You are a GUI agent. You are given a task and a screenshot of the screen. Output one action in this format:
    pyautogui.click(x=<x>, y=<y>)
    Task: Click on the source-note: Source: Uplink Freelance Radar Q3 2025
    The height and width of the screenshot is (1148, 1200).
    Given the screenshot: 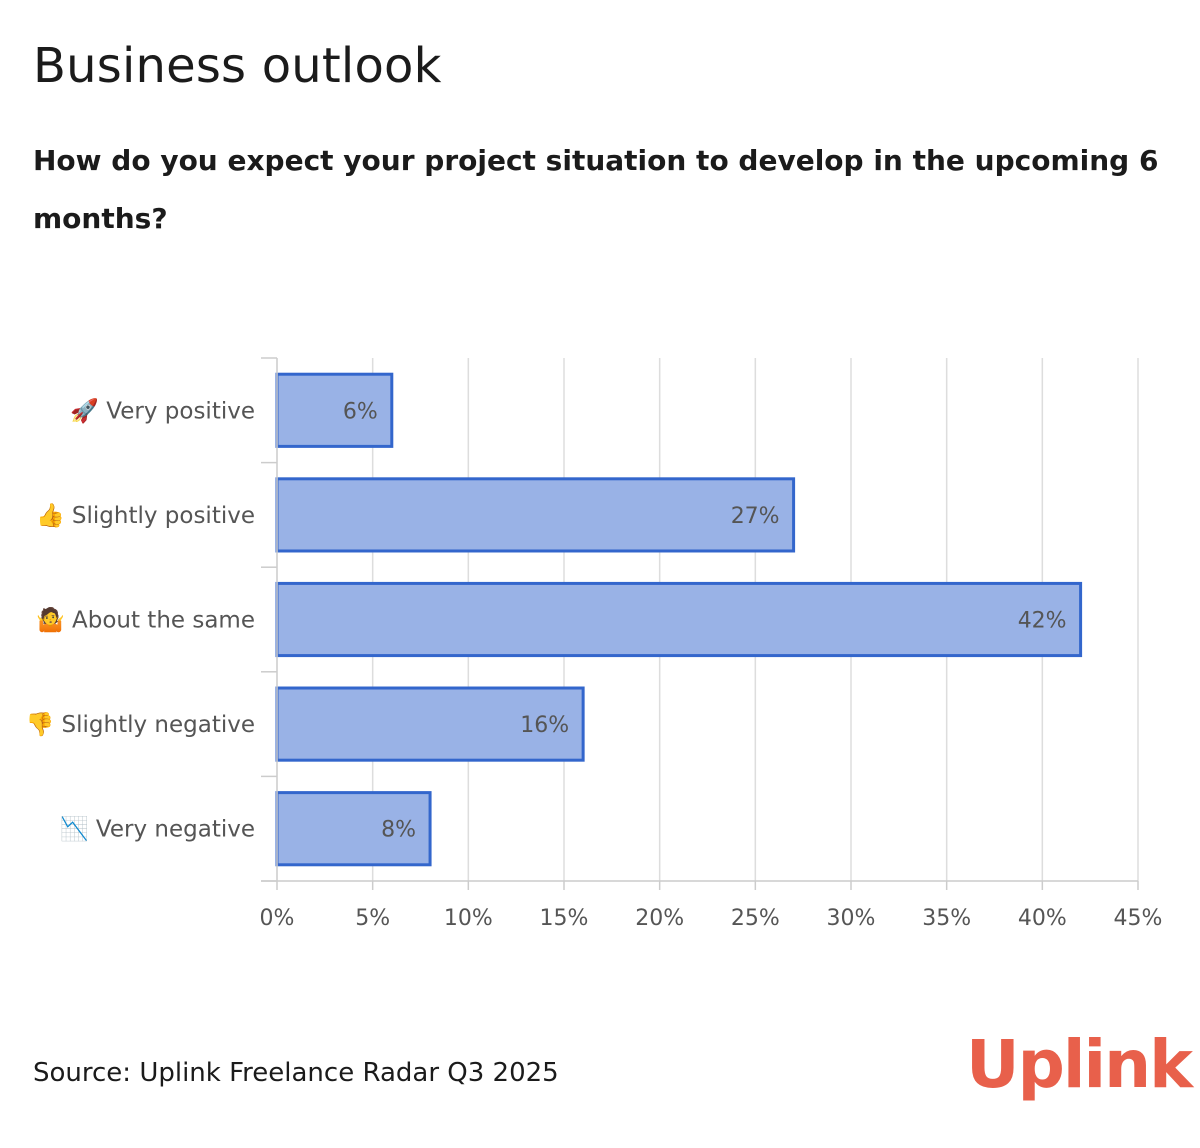 What is the action you would take?
    pyautogui.click(x=296, y=1073)
    